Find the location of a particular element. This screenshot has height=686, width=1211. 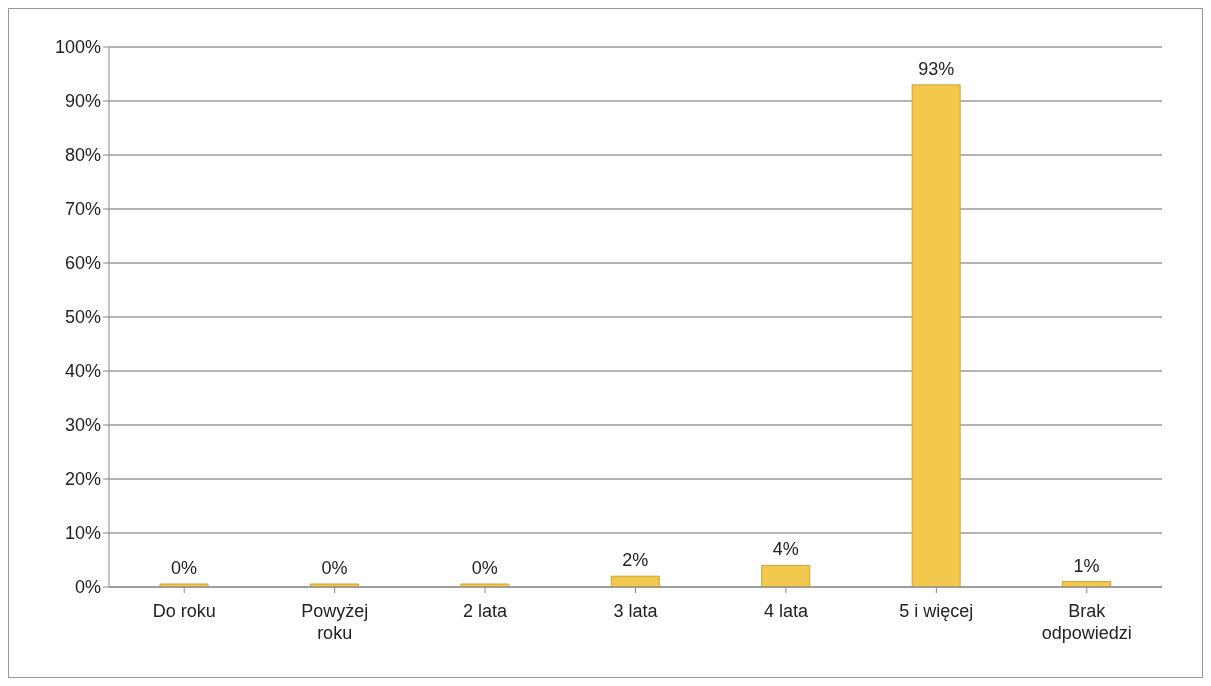

y-tick-label: 10% is located at coordinates (82, 533).